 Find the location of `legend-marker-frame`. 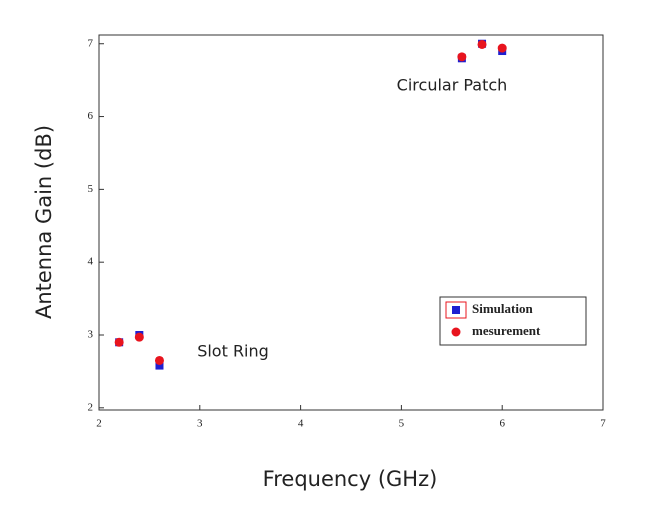

legend-marker-frame is located at coordinates (456, 310).